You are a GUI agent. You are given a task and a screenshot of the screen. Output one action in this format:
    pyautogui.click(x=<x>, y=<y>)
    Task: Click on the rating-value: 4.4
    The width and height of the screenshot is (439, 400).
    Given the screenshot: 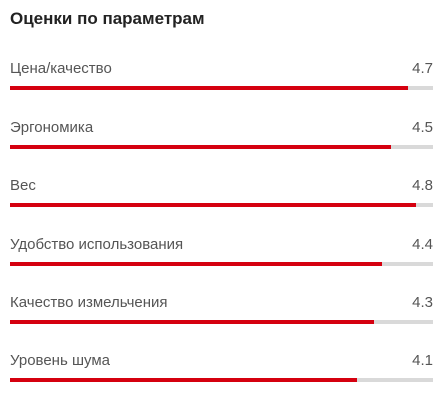 What is the action you would take?
    pyautogui.click(x=422, y=244)
    